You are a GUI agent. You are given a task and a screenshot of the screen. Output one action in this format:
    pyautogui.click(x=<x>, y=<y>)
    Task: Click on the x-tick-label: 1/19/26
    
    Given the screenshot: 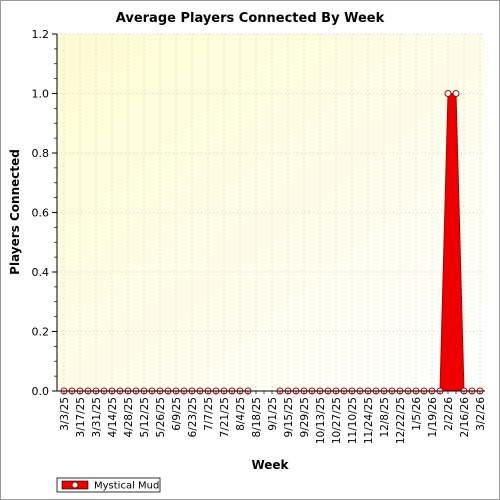 What is the action you would take?
    pyautogui.click(x=433, y=417)
    